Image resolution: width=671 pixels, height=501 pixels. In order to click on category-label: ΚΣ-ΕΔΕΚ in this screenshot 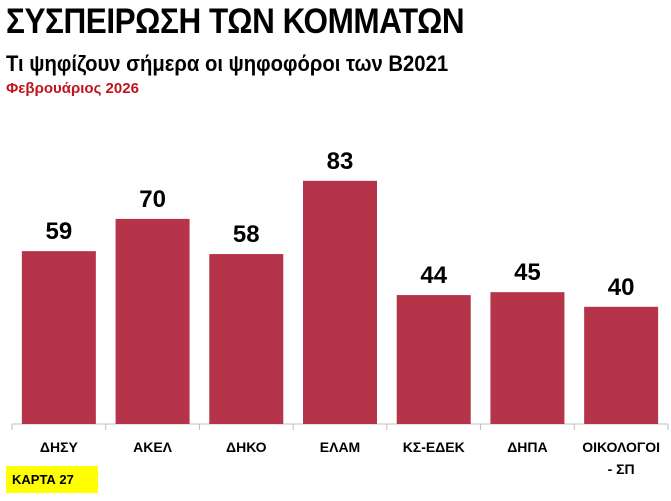, I will do `click(434, 447)`.